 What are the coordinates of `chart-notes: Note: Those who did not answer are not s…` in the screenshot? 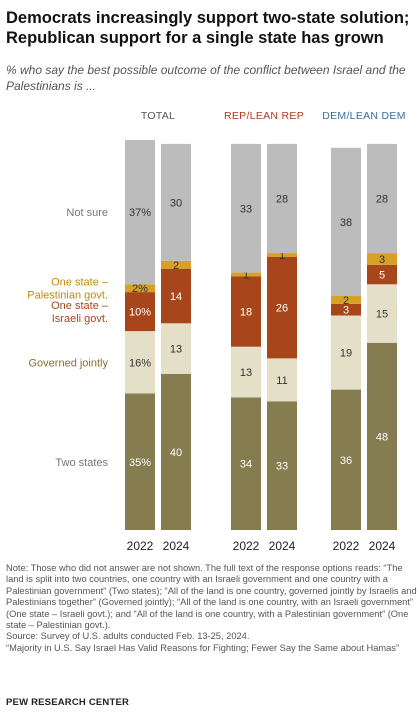 It's located at (212, 608).